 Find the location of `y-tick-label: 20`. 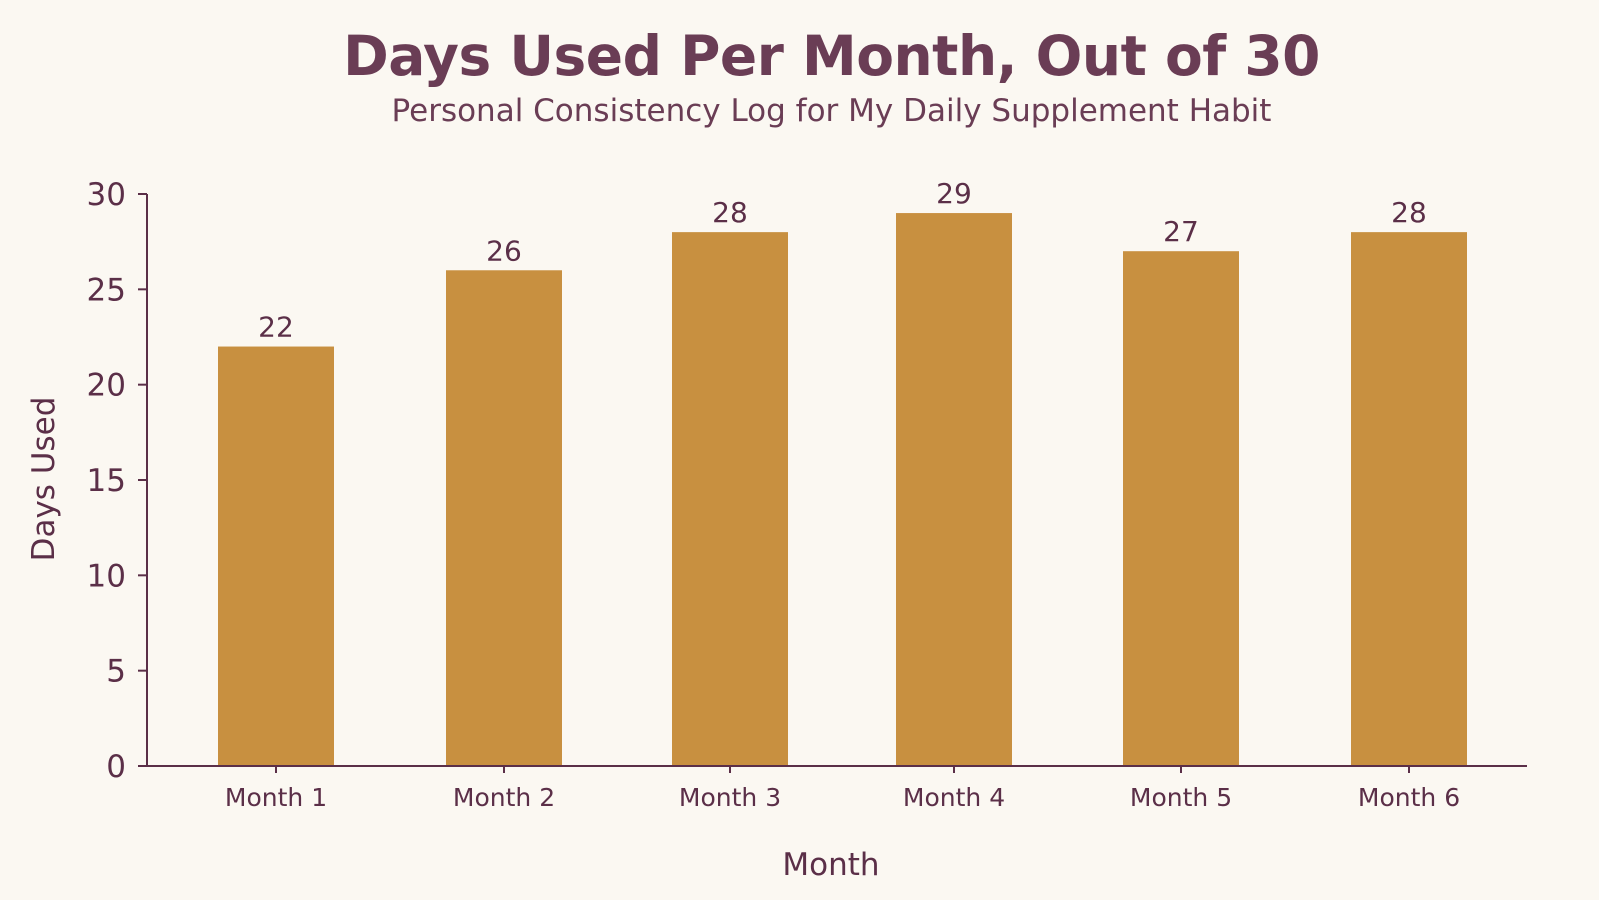

y-tick-label: 20 is located at coordinates (106, 386).